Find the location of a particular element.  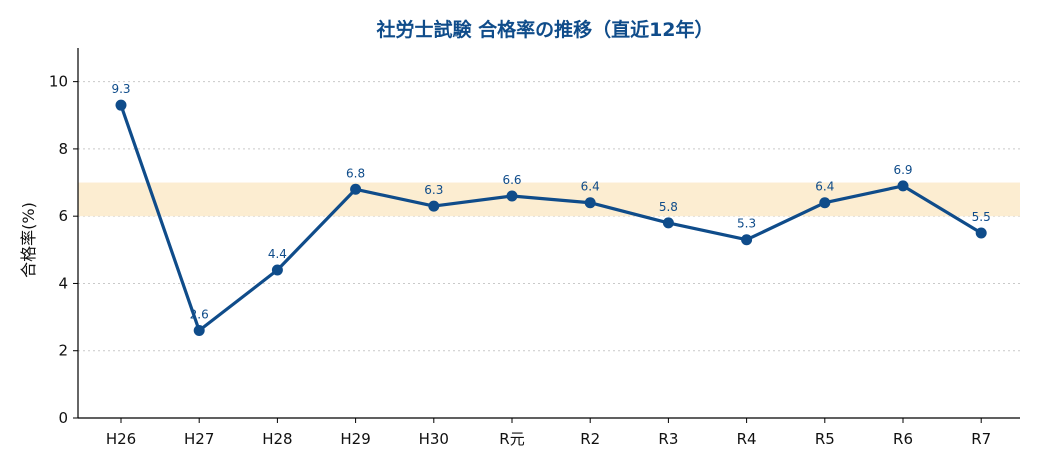

x-tick-label: R元 is located at coordinates (511, 439).